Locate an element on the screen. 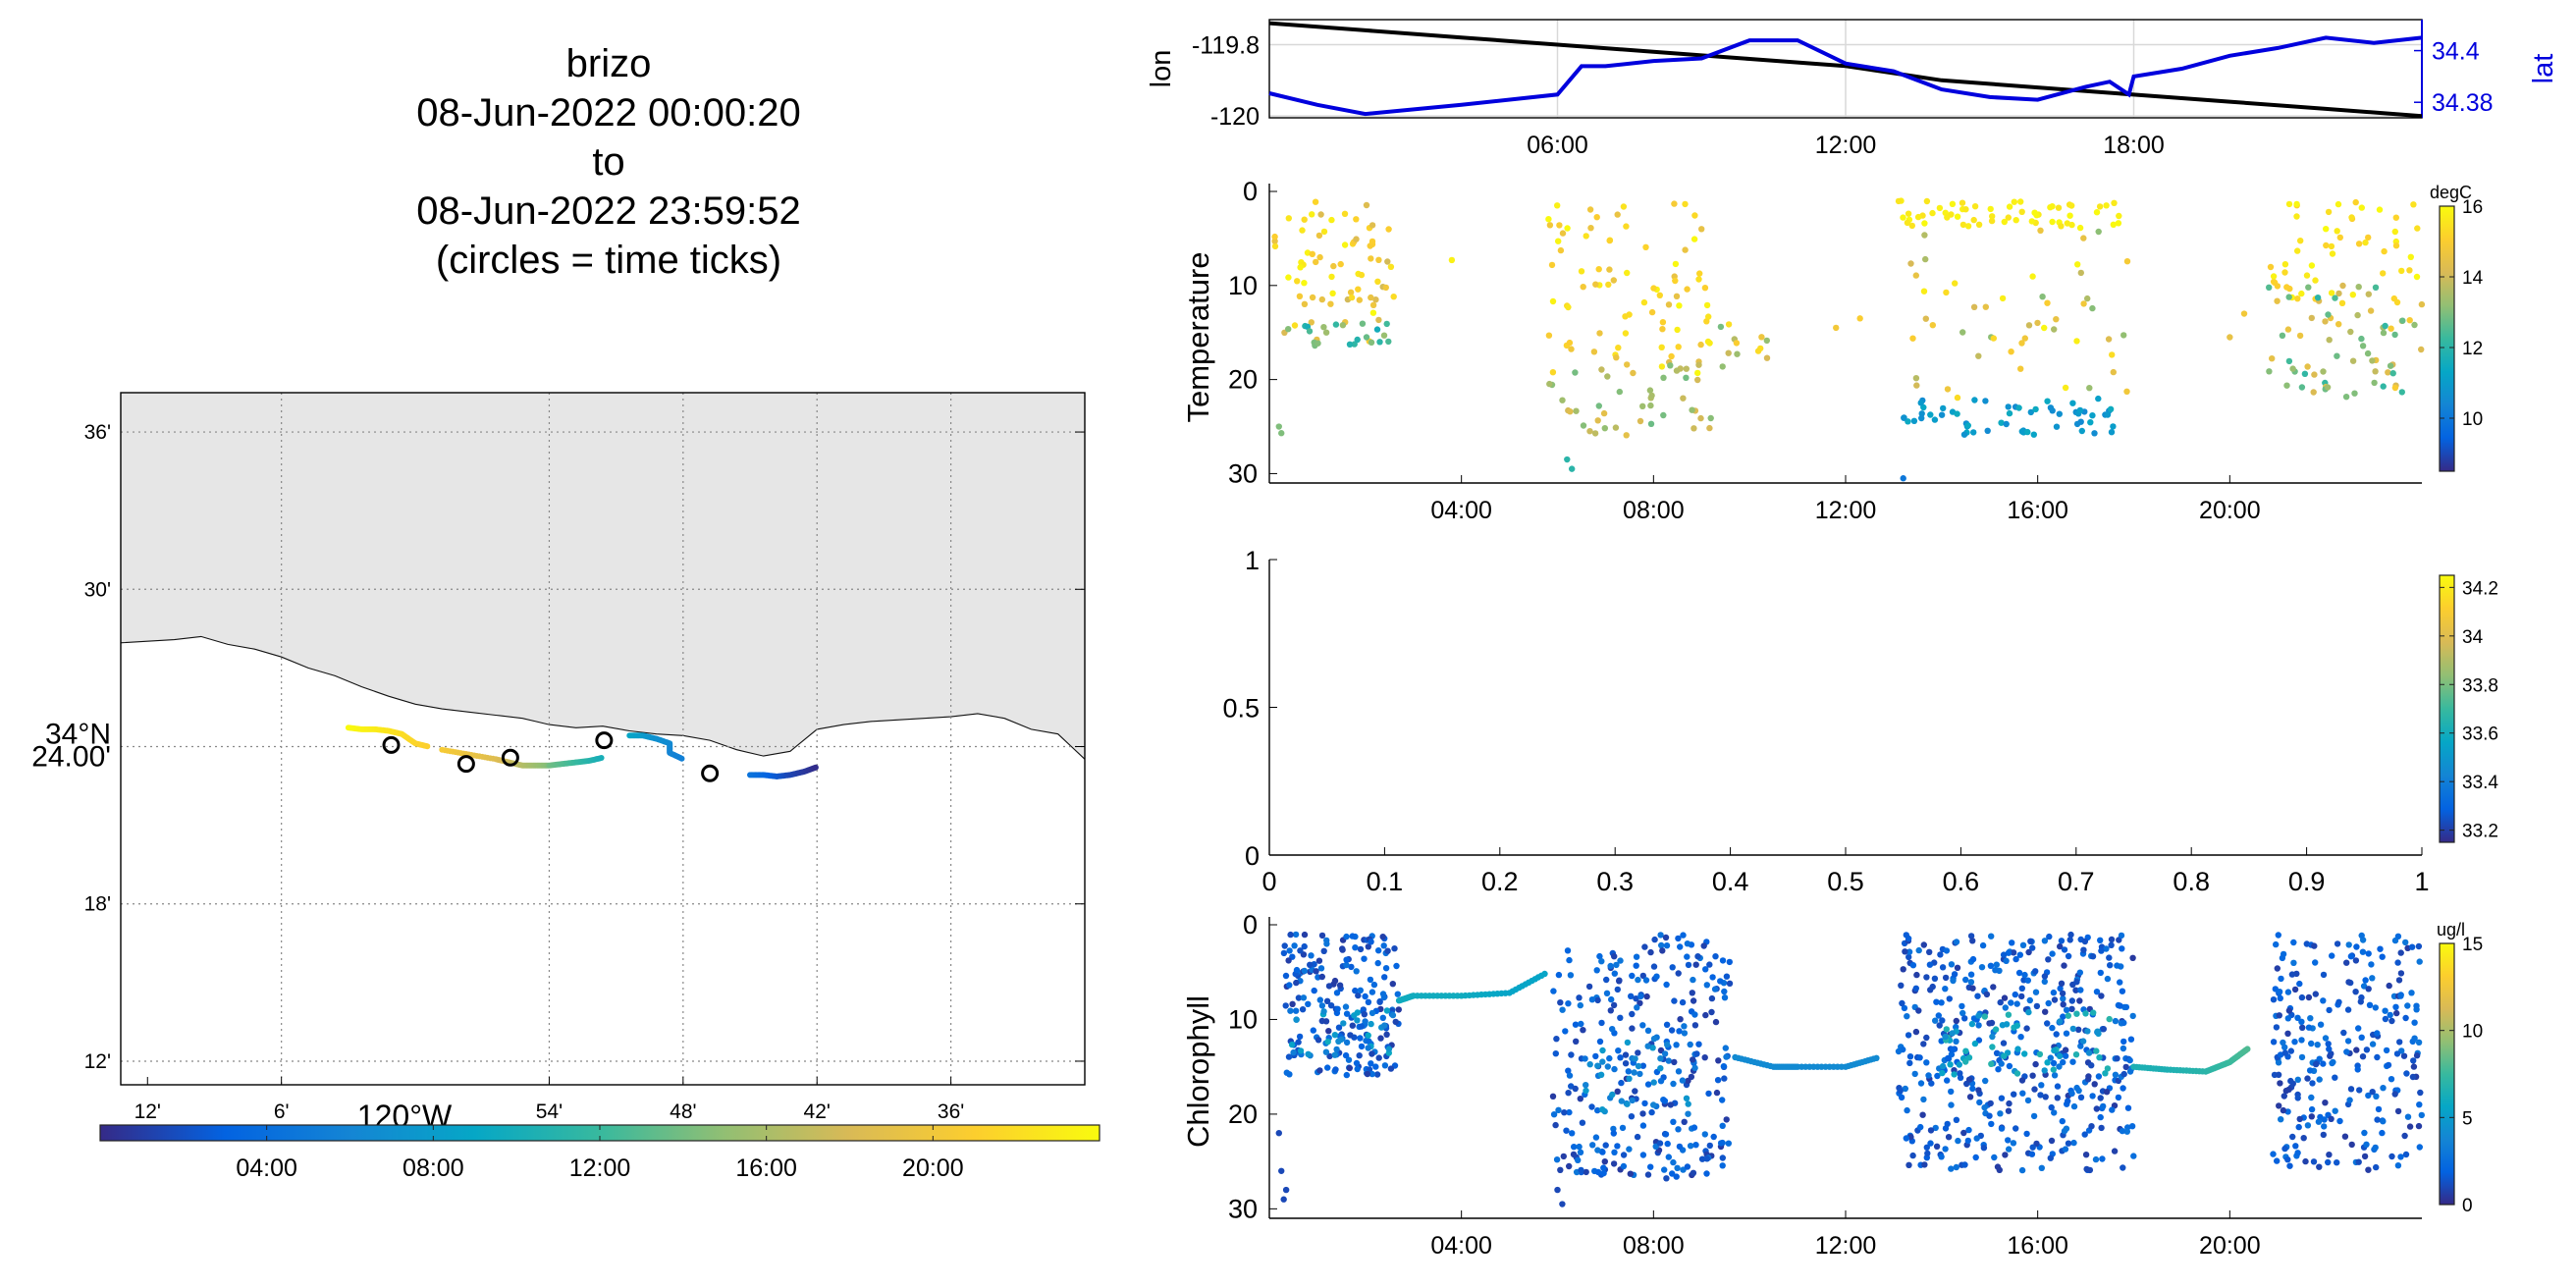  x-tick-label: 16:00 is located at coordinates (2037, 1246).